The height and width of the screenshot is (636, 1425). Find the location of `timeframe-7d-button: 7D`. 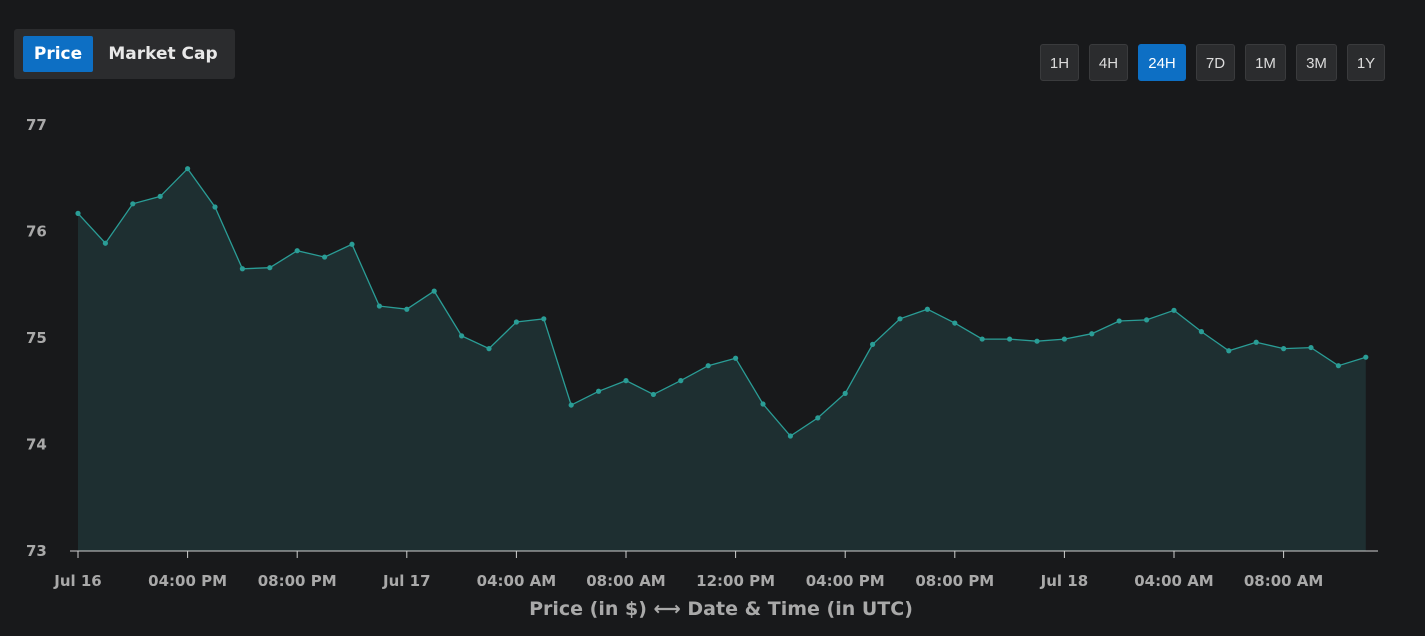

timeframe-7d-button: 7D is located at coordinates (1215, 62).